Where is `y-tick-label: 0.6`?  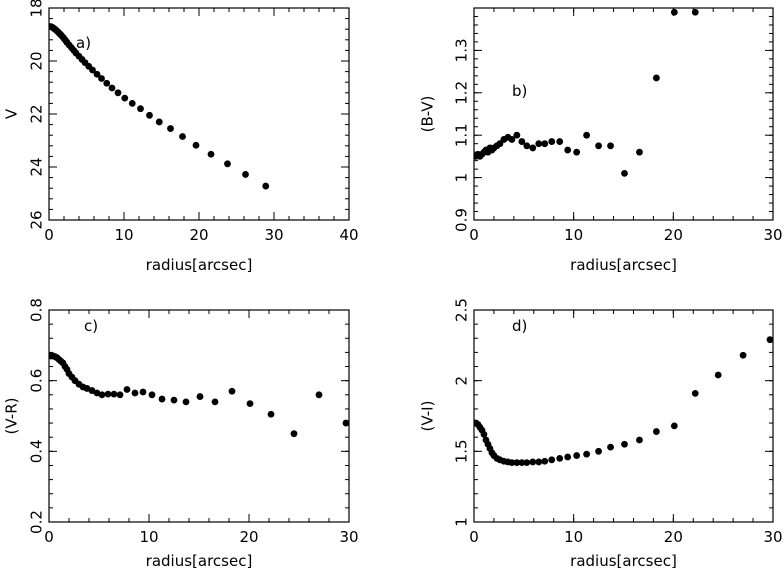 y-tick-label: 0.6 is located at coordinates (37, 381).